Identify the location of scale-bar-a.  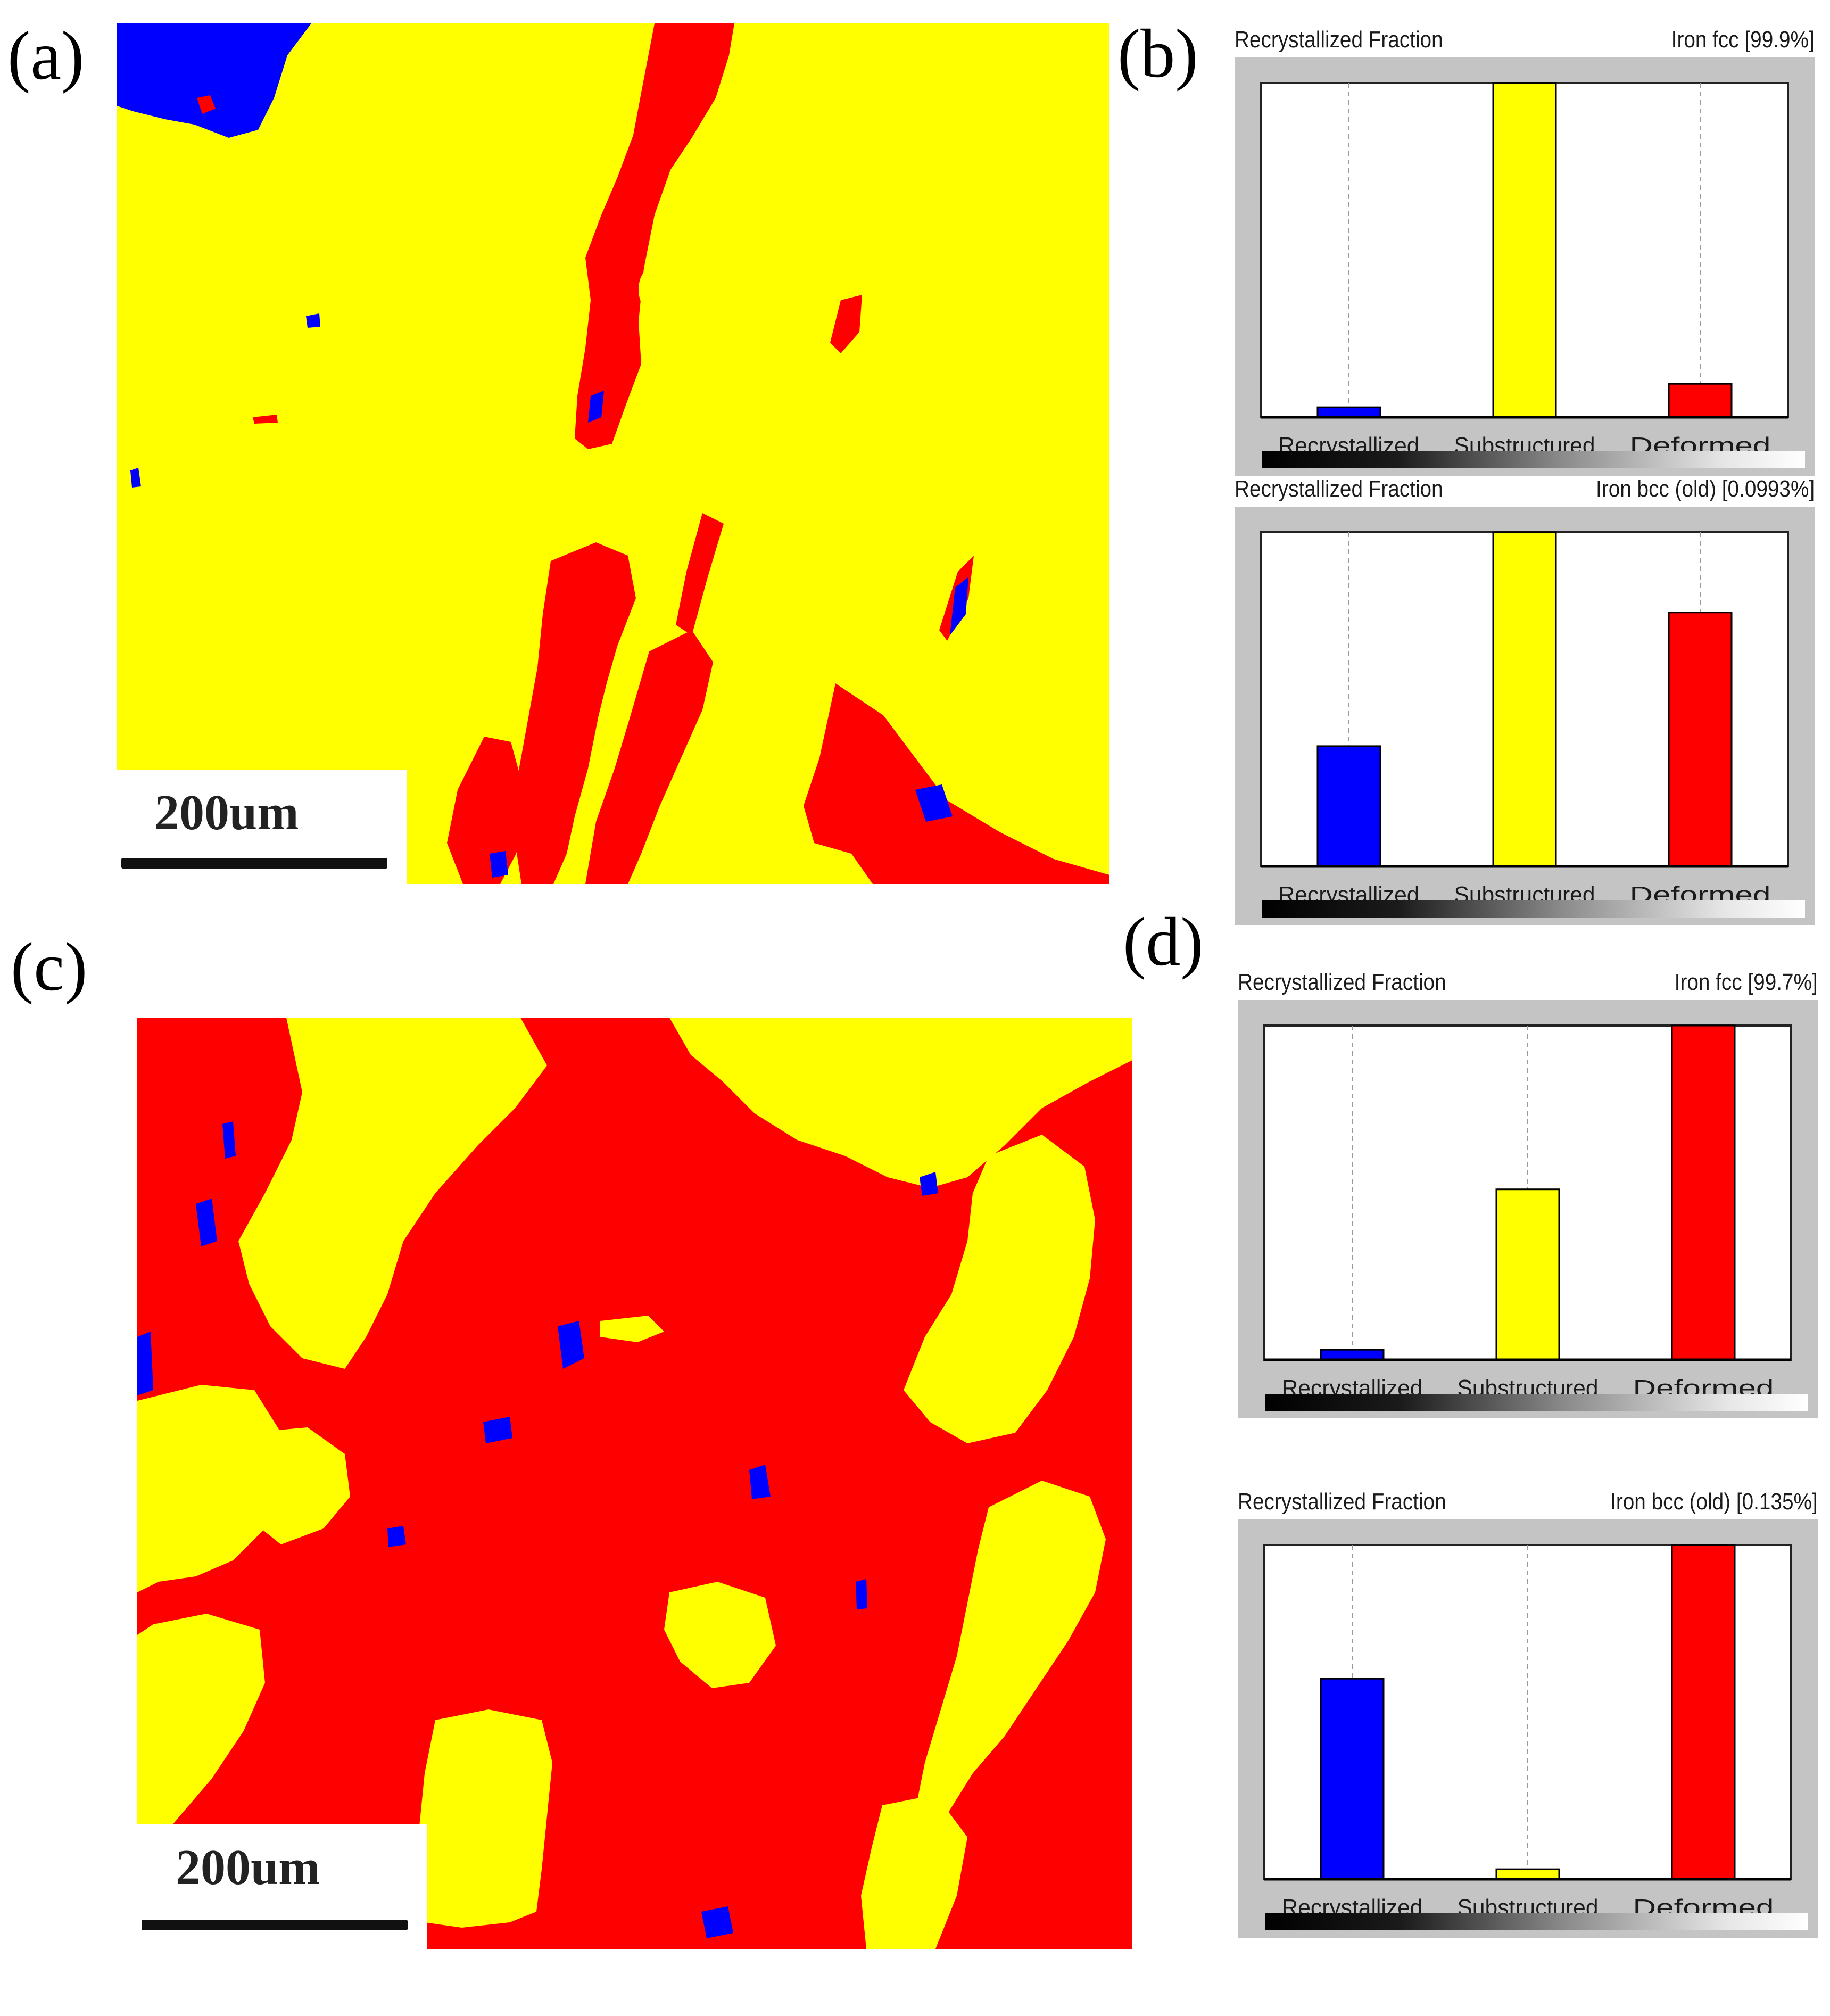
(254, 863).